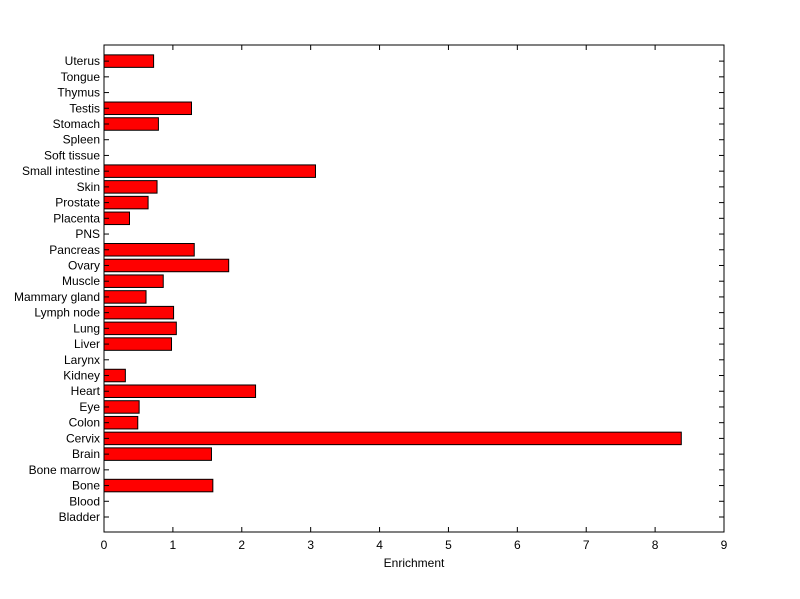  What do you see at coordinates (86, 486) in the screenshot?
I see `y-tick-label-bone: Bone` at bounding box center [86, 486].